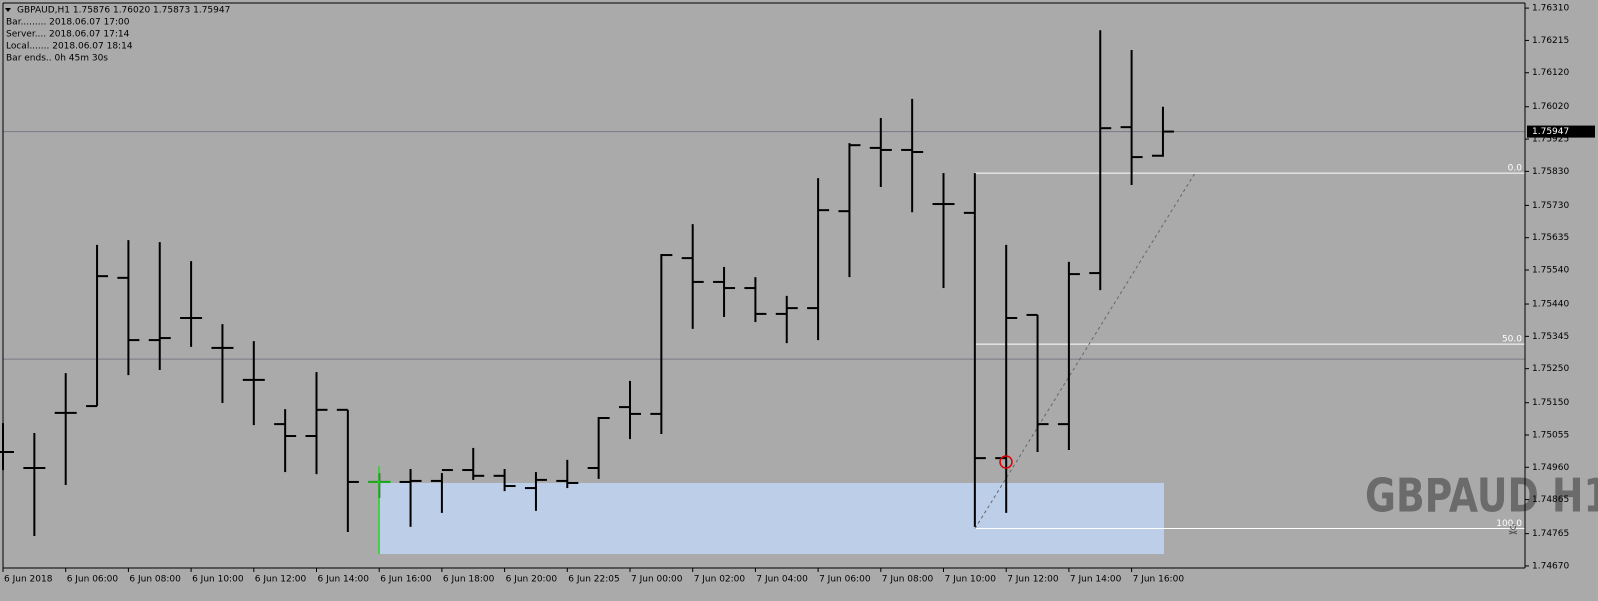 Image resolution: width=1598 pixels, height=601 pixels. I want to click on info-line: Server.... 2018.06.07 17:14, so click(68, 35).